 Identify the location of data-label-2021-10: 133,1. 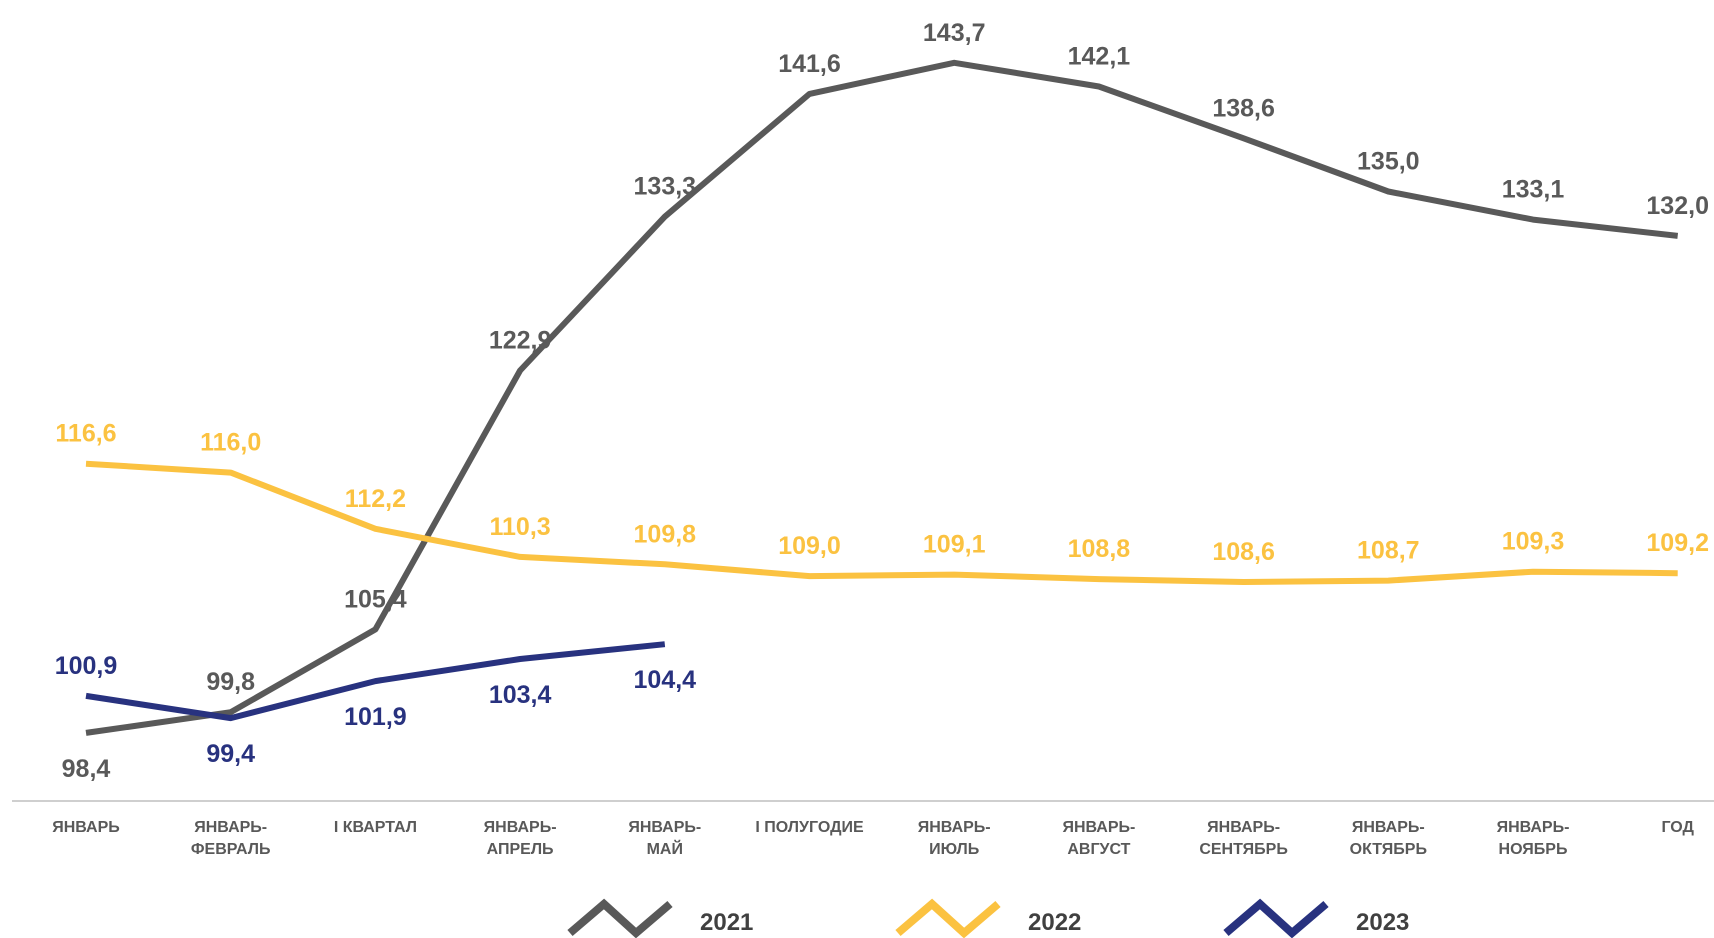
(1533, 190).